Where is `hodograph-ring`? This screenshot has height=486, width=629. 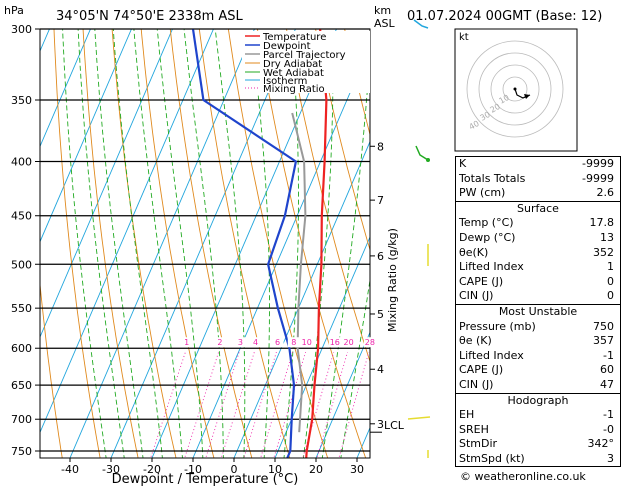
hodograph-ring is located at coordinates (515, 89).